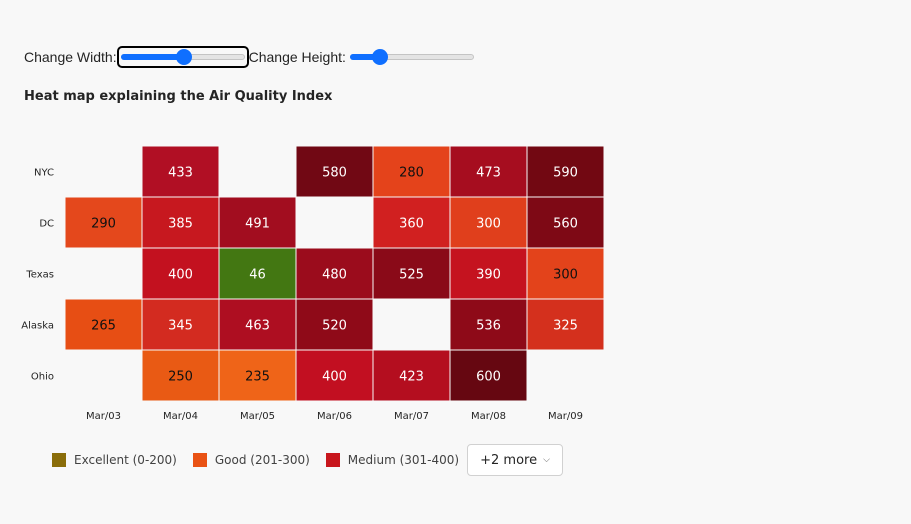 The height and width of the screenshot is (524, 911). Describe the element at coordinates (509, 460) in the screenshot. I see `legend-more-label: +2 more` at that location.